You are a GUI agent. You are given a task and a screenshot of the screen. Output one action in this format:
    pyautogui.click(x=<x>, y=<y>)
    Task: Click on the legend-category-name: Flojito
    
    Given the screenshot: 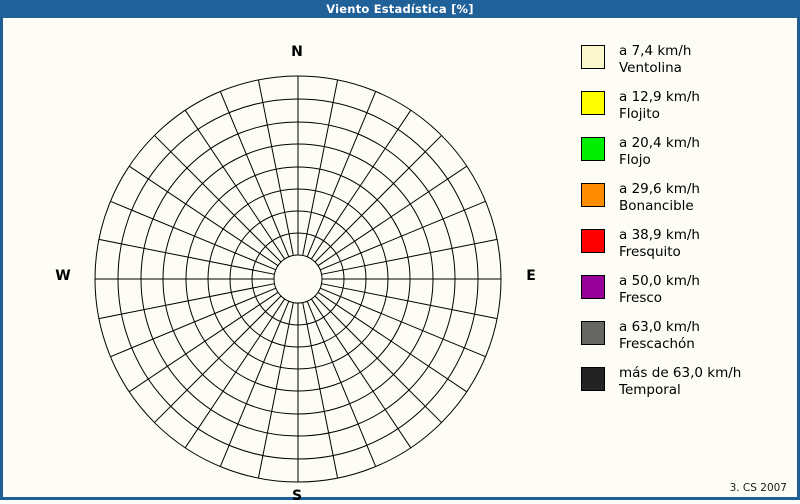 What is the action you would take?
    pyautogui.click(x=639, y=114)
    